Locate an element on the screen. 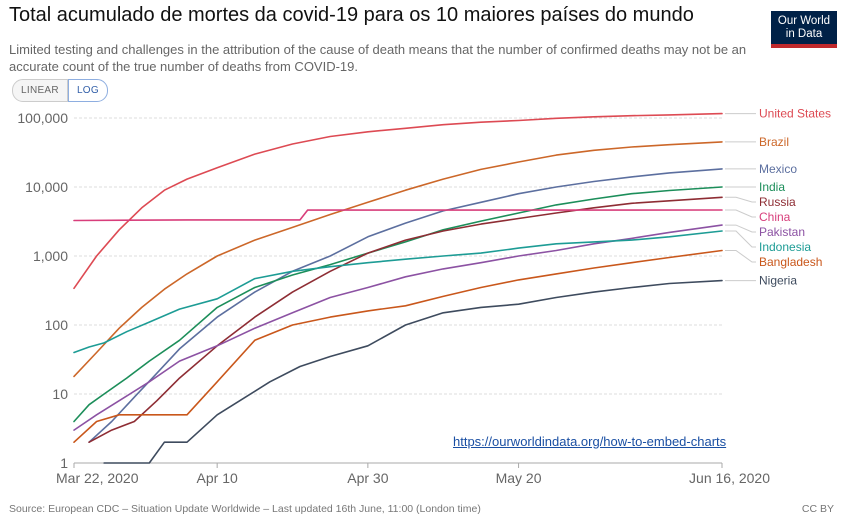 This screenshot has width=842, height=526. license-label: CC BY is located at coordinates (817, 509).